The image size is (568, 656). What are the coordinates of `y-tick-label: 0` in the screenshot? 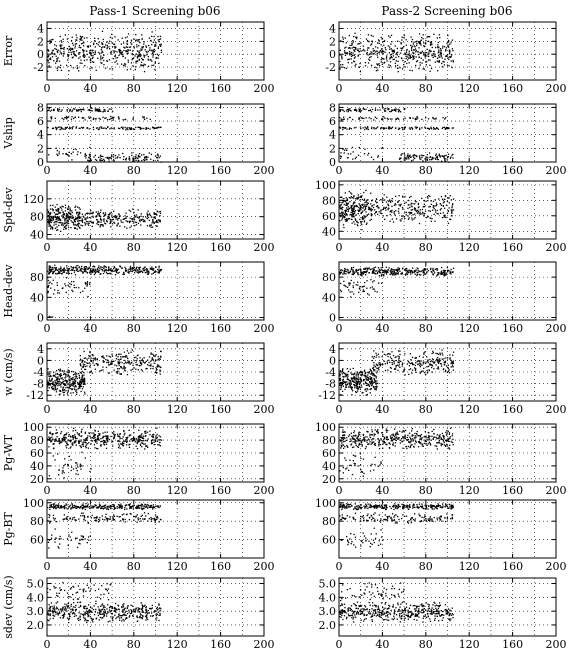 It's located at (40, 317).